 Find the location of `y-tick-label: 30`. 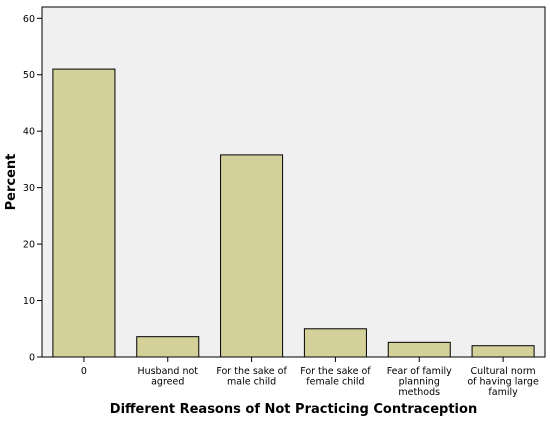

y-tick-label: 30 is located at coordinates (29, 188).